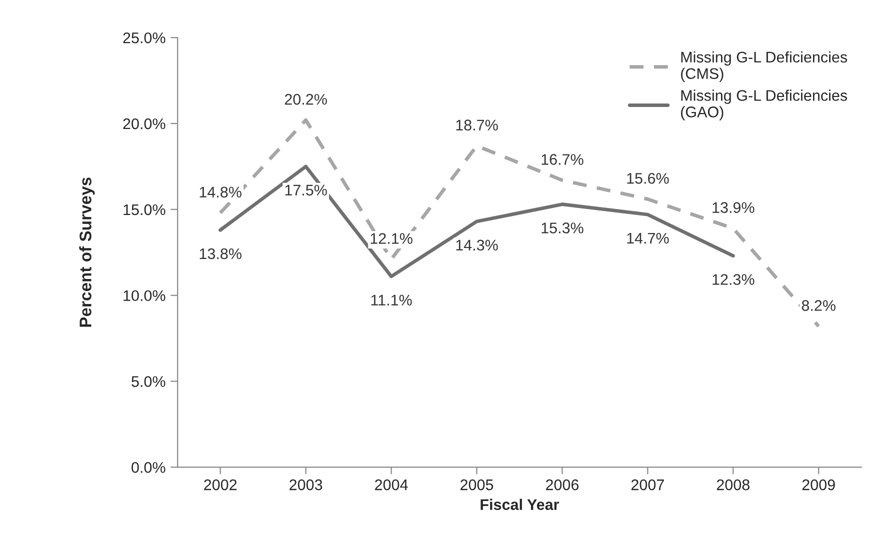 The image size is (888, 537). I want to click on data-label: 14.7%, so click(648, 238).